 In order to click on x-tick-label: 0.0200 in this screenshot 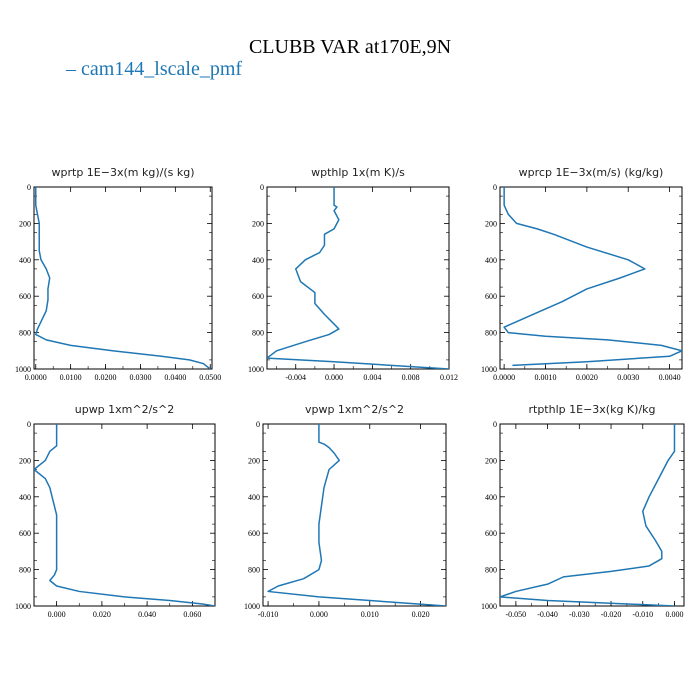, I will do `click(106, 377)`.